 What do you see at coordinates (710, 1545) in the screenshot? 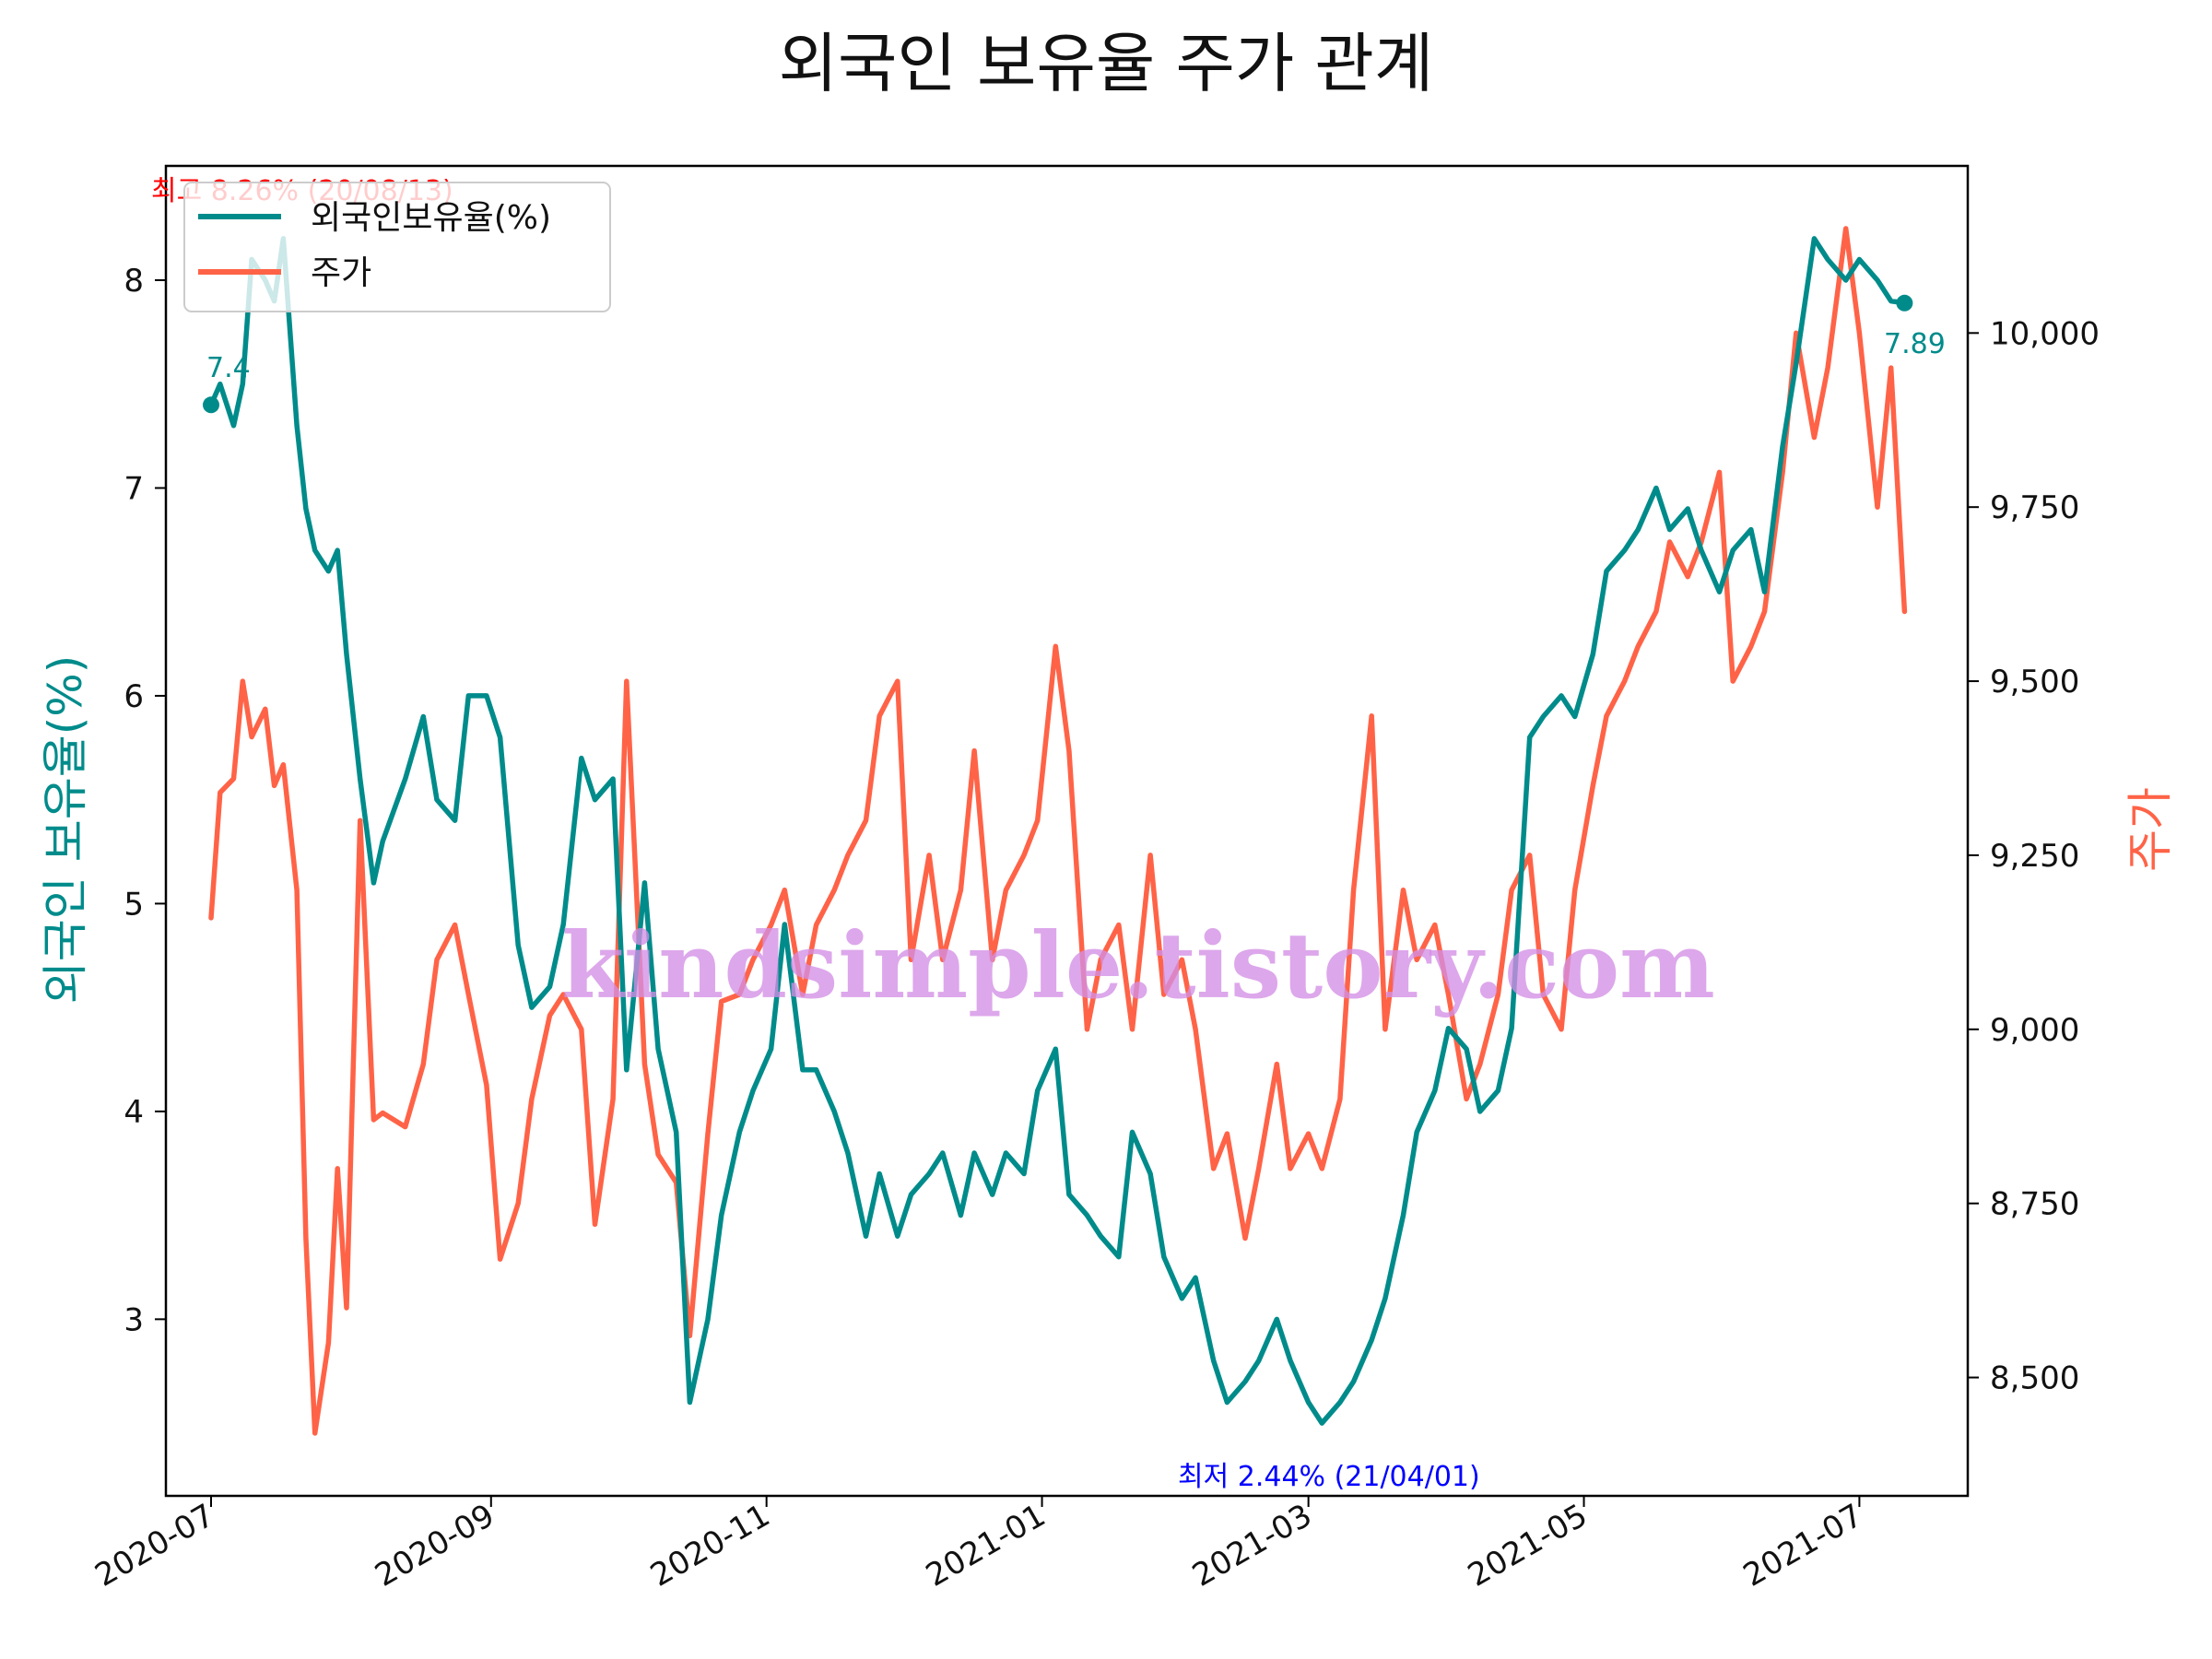
I see `x-tick-label: 2020-11` at bounding box center [710, 1545].